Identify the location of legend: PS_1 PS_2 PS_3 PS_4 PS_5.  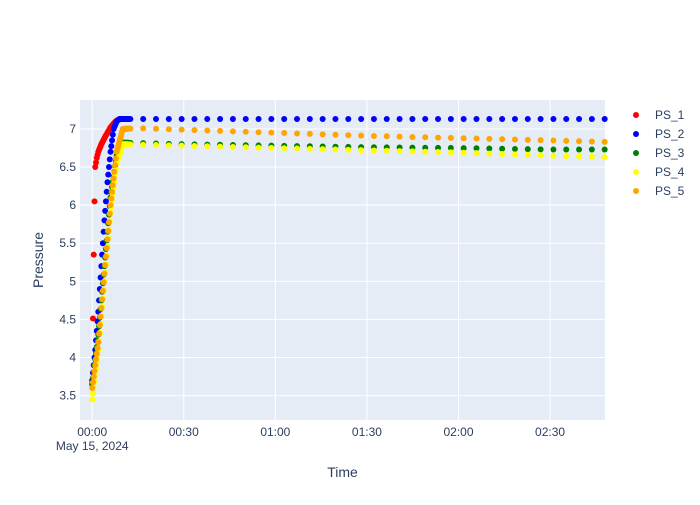
(659, 153).